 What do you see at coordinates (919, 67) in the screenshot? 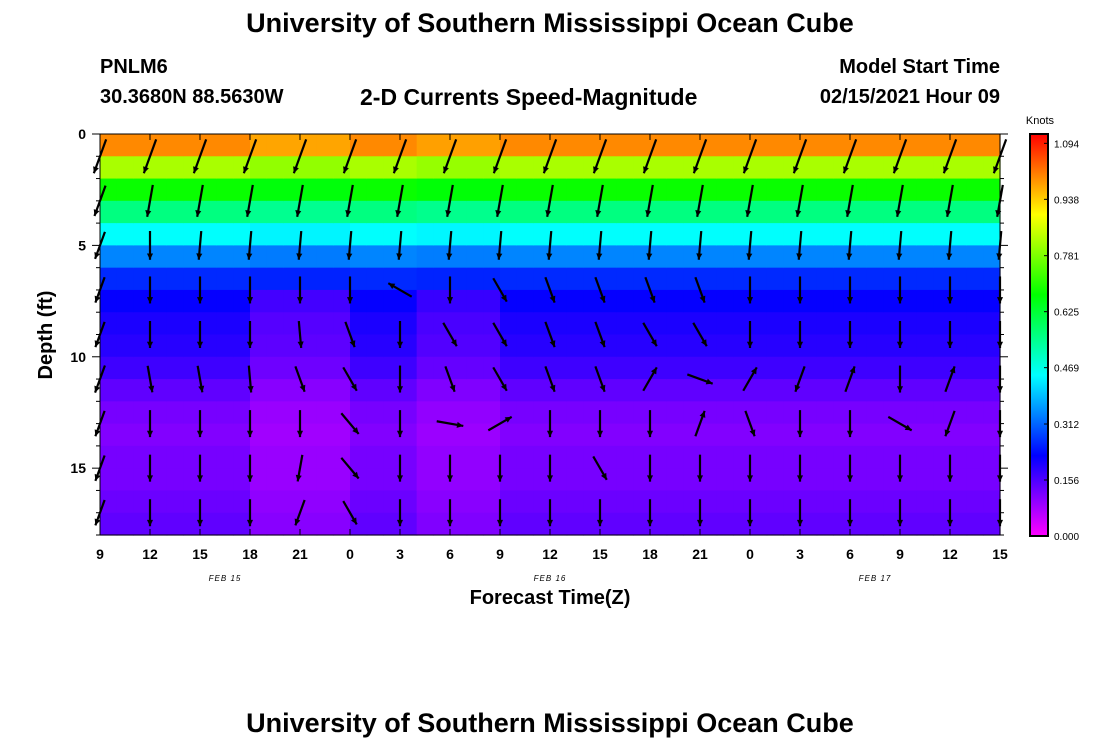
I see `model-start-label: Model Start Time` at bounding box center [919, 67].